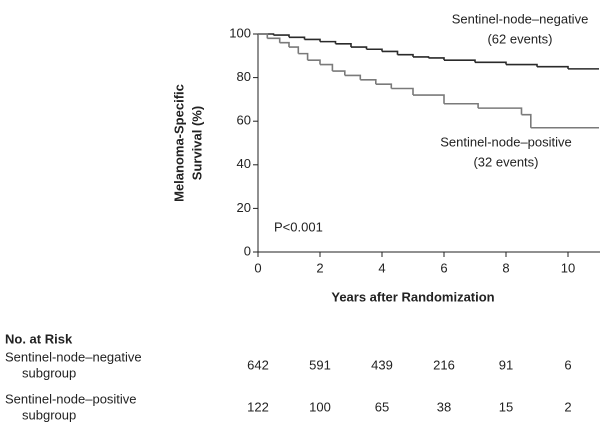 The width and height of the screenshot is (603, 434). I want to click on series-label: (62 events), so click(519, 38).